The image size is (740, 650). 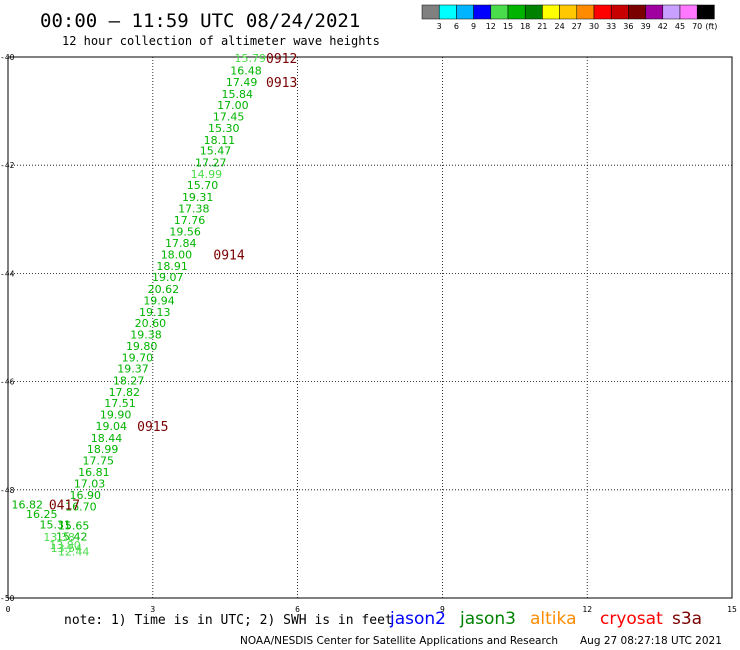 What do you see at coordinates (74, 551) in the screenshot?
I see `wave-height-point: 12.44` at bounding box center [74, 551].